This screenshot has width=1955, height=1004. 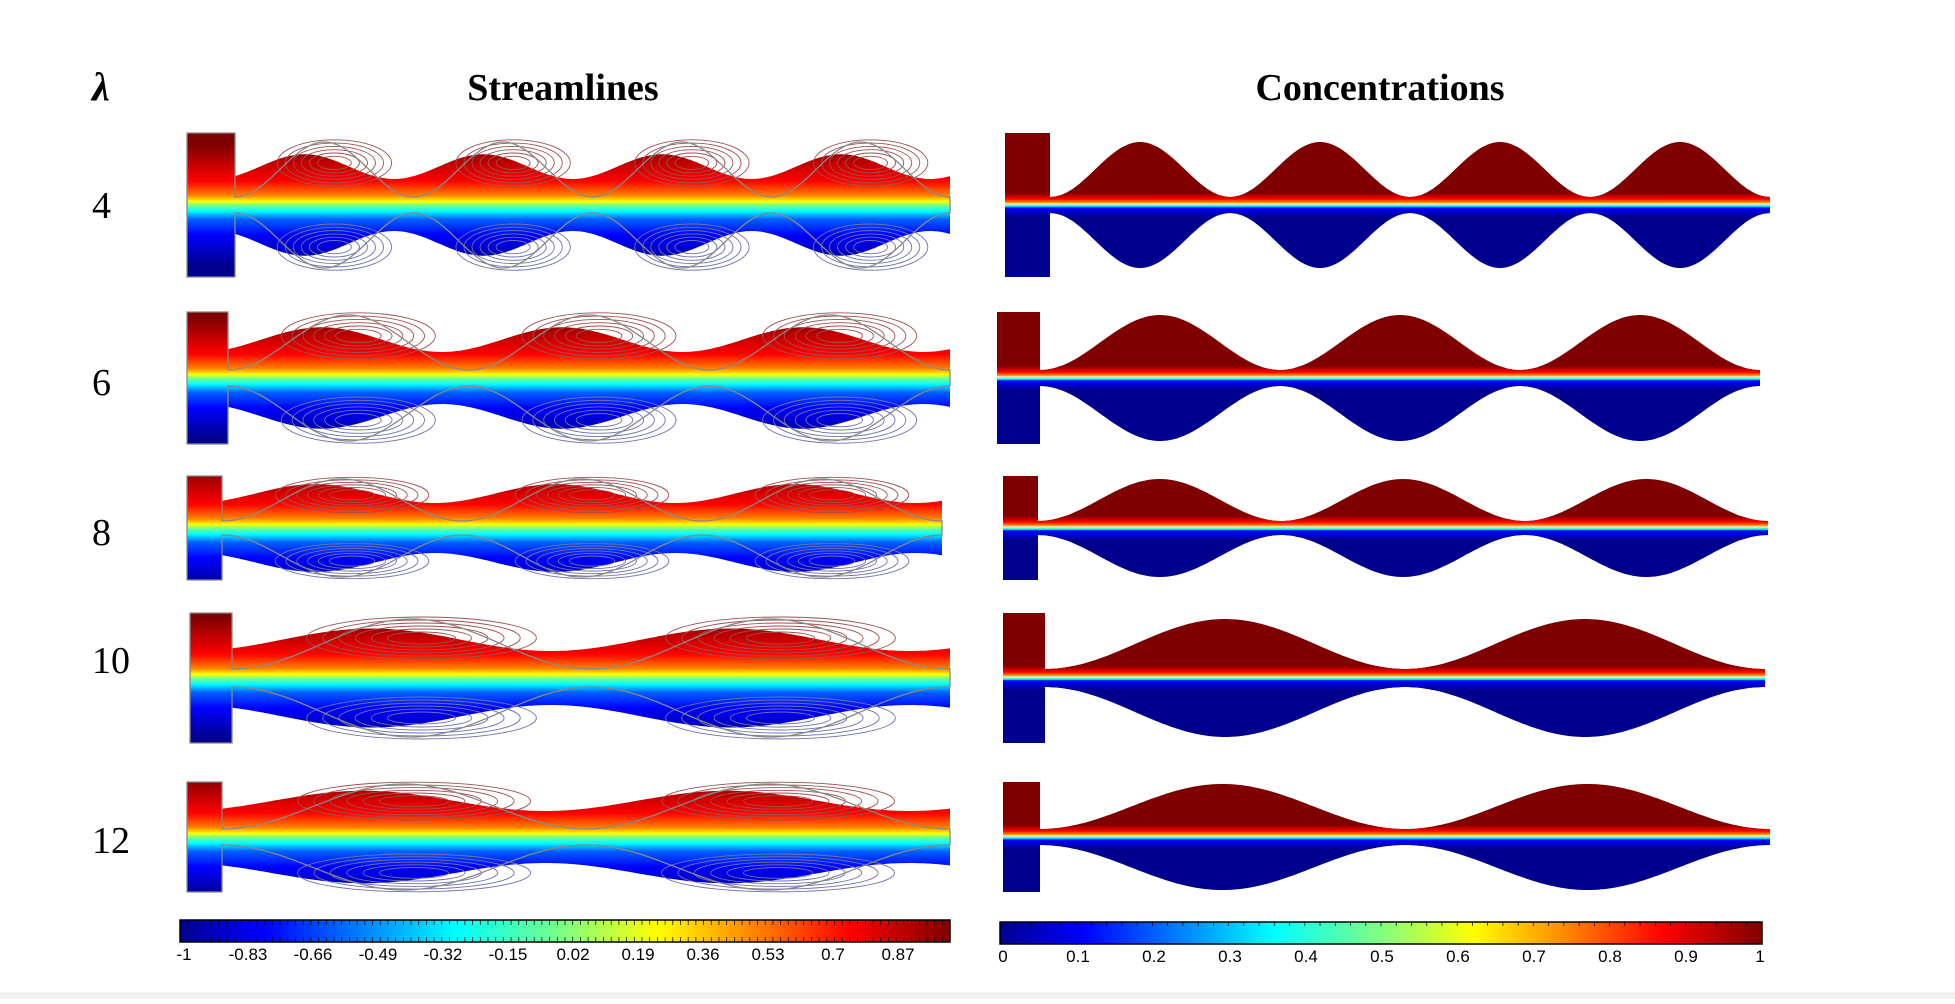 I want to click on concentrations-tick-label: 0.6, so click(x=1458, y=956).